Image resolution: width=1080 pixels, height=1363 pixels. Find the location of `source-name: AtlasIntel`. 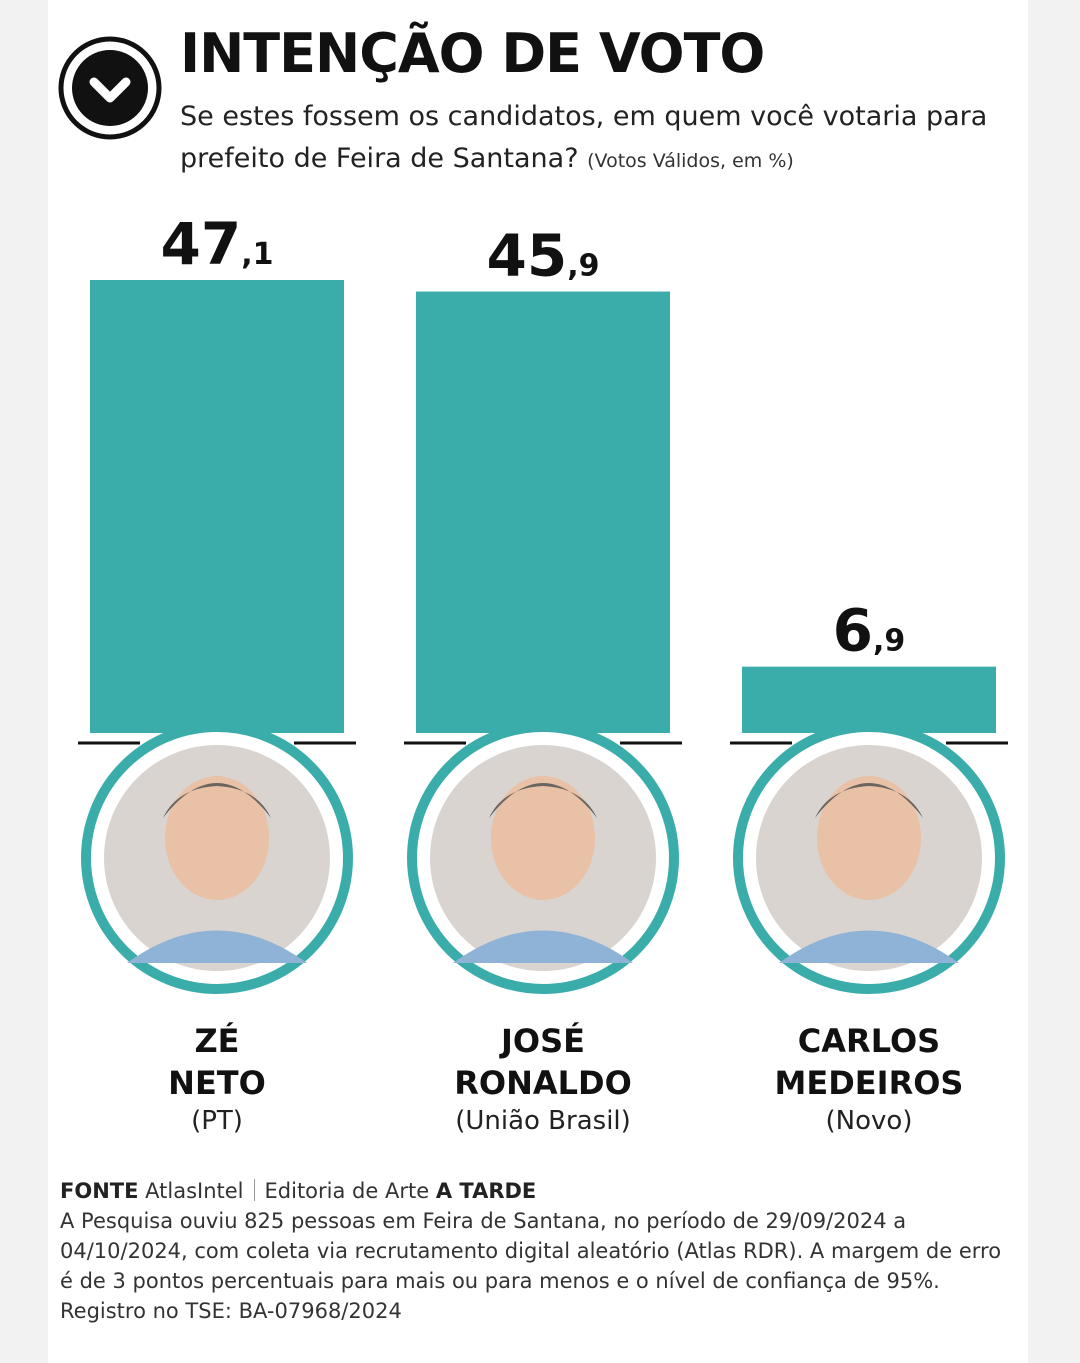

source-name: AtlasIntel is located at coordinates (194, 1191).